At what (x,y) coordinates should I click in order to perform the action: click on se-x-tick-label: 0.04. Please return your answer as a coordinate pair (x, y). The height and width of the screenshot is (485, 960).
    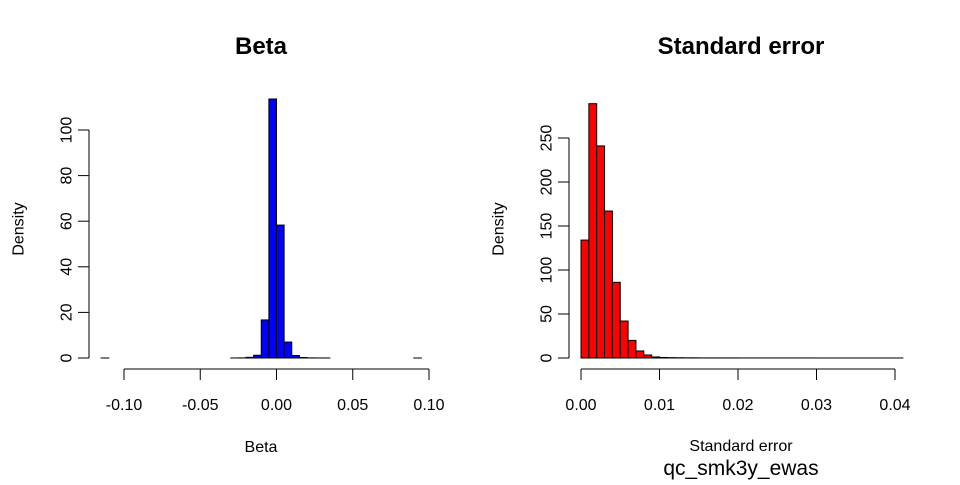
    Looking at the image, I should click on (894, 405).